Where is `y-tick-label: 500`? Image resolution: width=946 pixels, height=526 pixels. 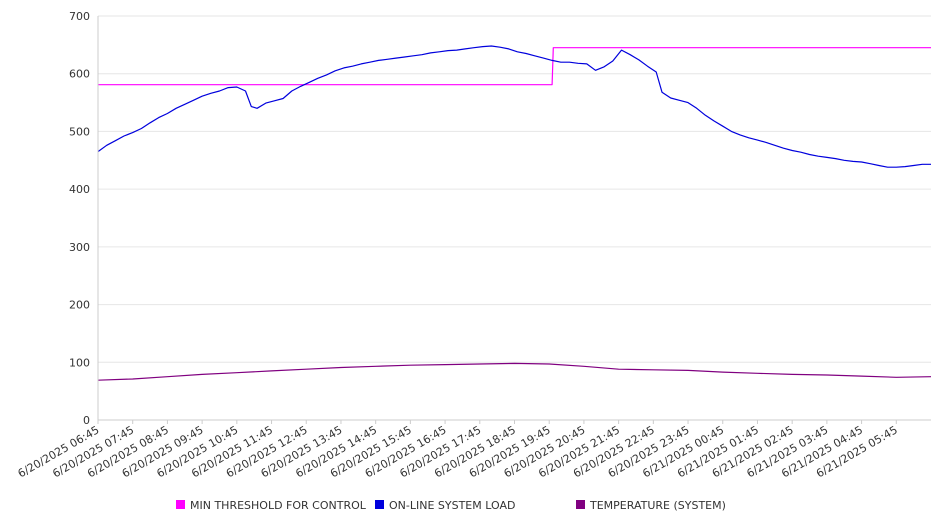
y-tick-label: 500 is located at coordinates (79, 131).